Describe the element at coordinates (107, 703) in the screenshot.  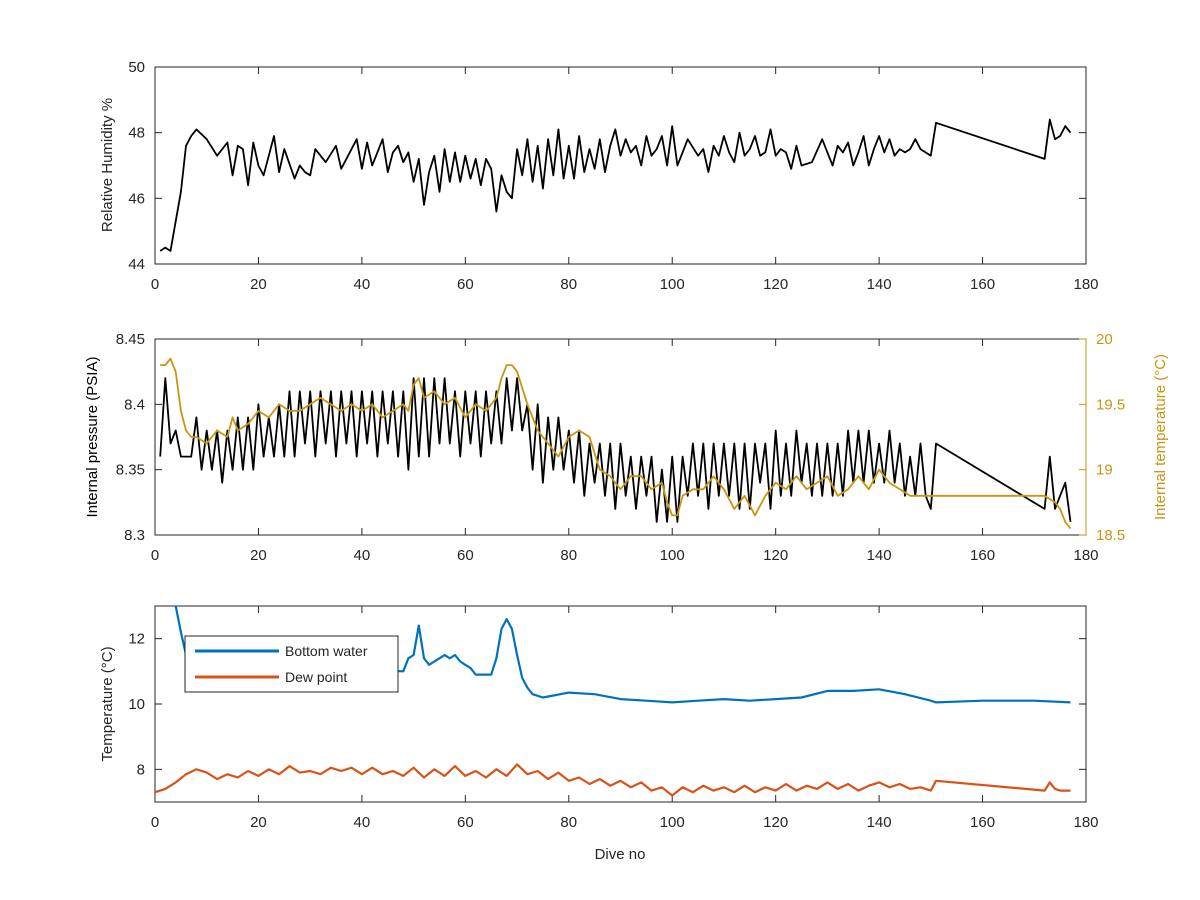
I see `y-axis-title-temperature: Temperature (°C)` at that location.